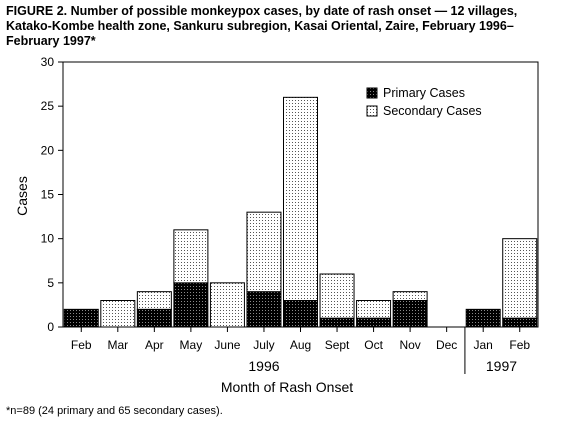 This screenshot has width=572, height=430. What do you see at coordinates (263, 366) in the screenshot?
I see `year-label: 1996` at bounding box center [263, 366].